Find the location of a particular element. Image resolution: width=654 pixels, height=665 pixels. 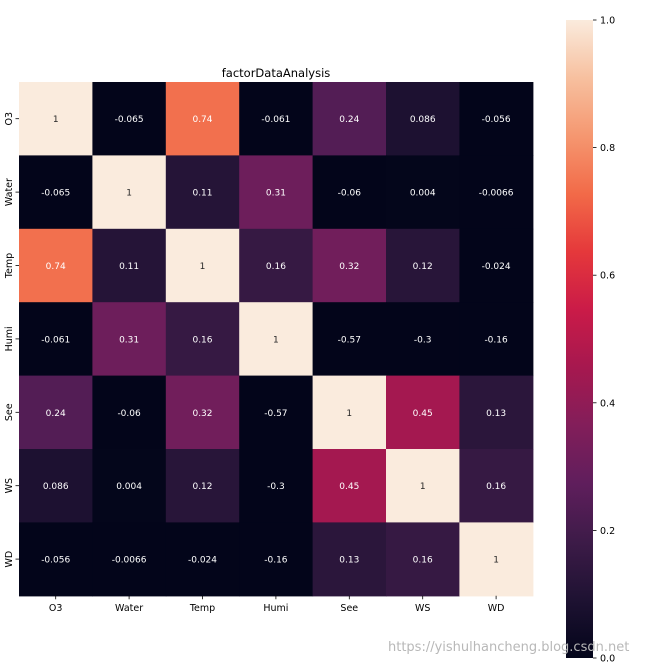

x-axis: O3 Water Temp Humi See WS WD is located at coordinates (277, 604).